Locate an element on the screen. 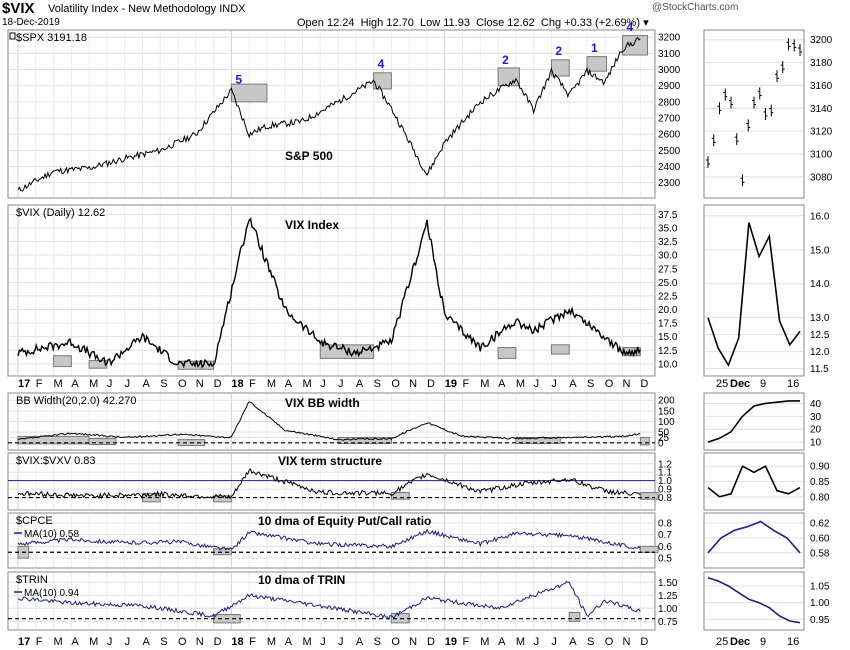 This screenshot has width=850, height=650. zoom-frame-bbw is located at coordinates (754, 421).